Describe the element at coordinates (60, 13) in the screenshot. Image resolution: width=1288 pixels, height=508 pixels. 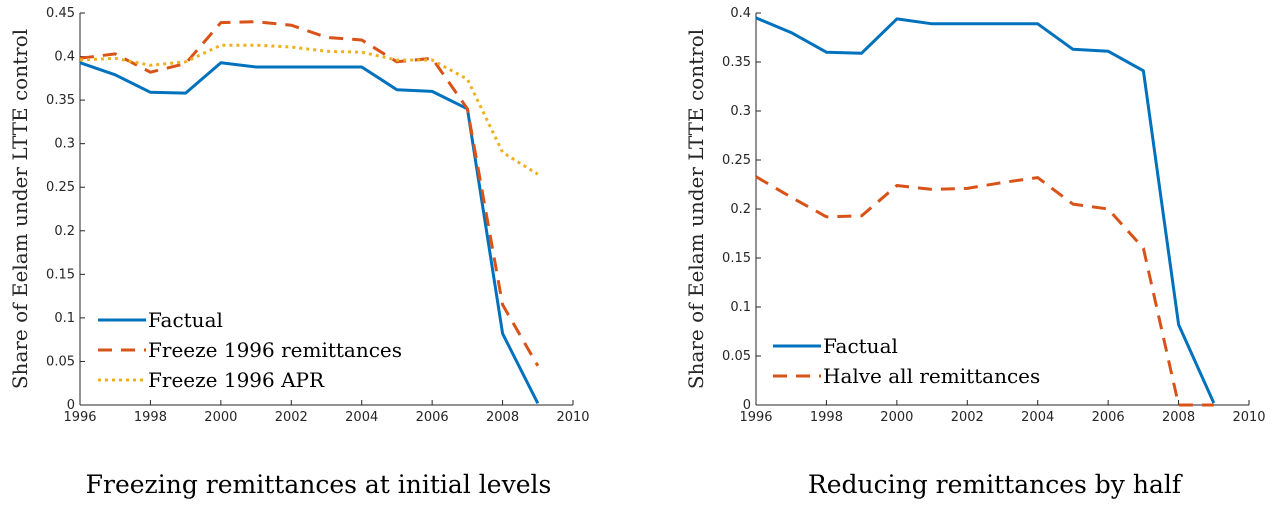
I see `y-tick-label: 0.45` at that location.